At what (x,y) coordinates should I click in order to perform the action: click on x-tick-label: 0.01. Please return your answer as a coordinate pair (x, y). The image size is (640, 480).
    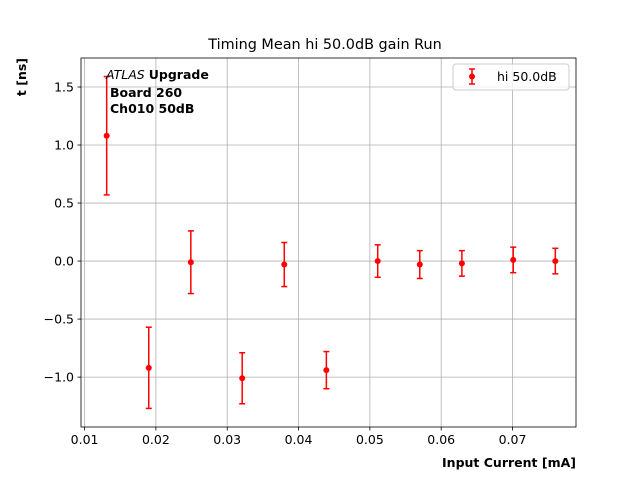
    Looking at the image, I should click on (85, 439).